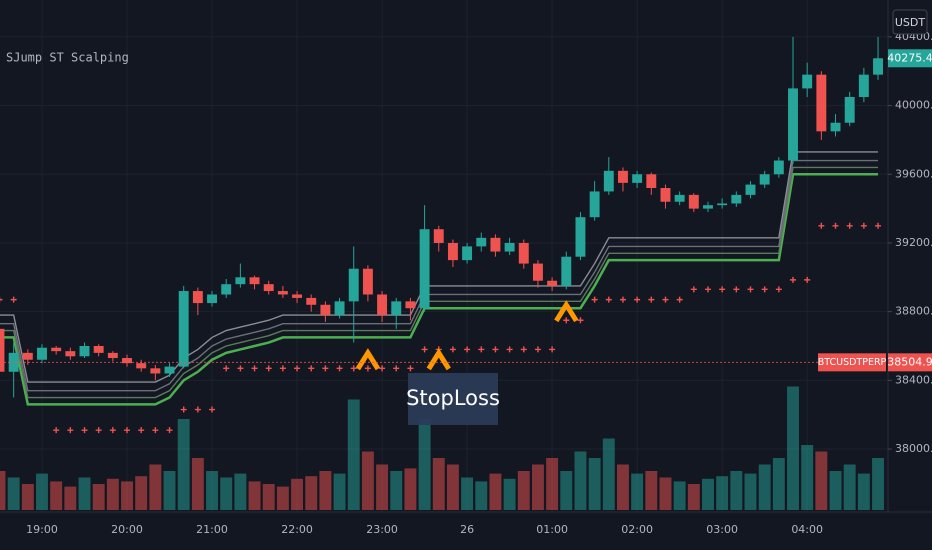 The width and height of the screenshot is (932, 550). I want to click on currency-box, so click(910, 22).